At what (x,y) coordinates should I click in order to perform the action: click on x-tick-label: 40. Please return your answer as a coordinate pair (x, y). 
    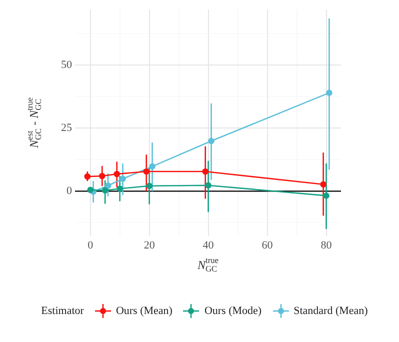
    Looking at the image, I should click on (208, 245).